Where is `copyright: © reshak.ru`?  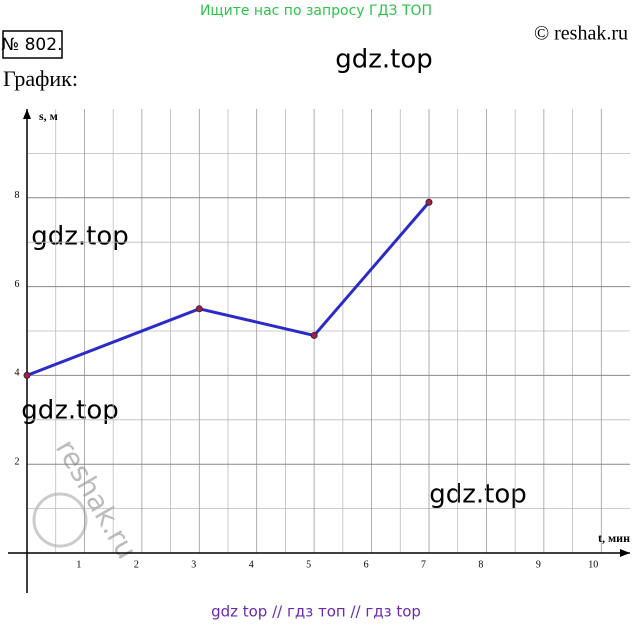 copyright: © reshak.ru is located at coordinates (581, 34).